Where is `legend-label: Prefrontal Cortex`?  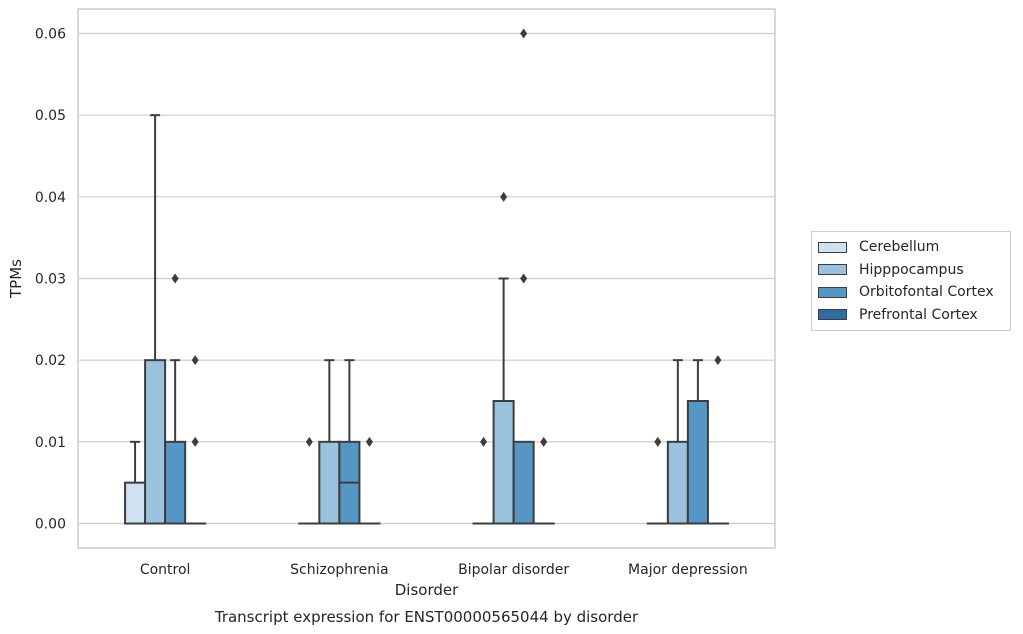 legend-label: Prefrontal Cortex is located at coordinates (918, 314).